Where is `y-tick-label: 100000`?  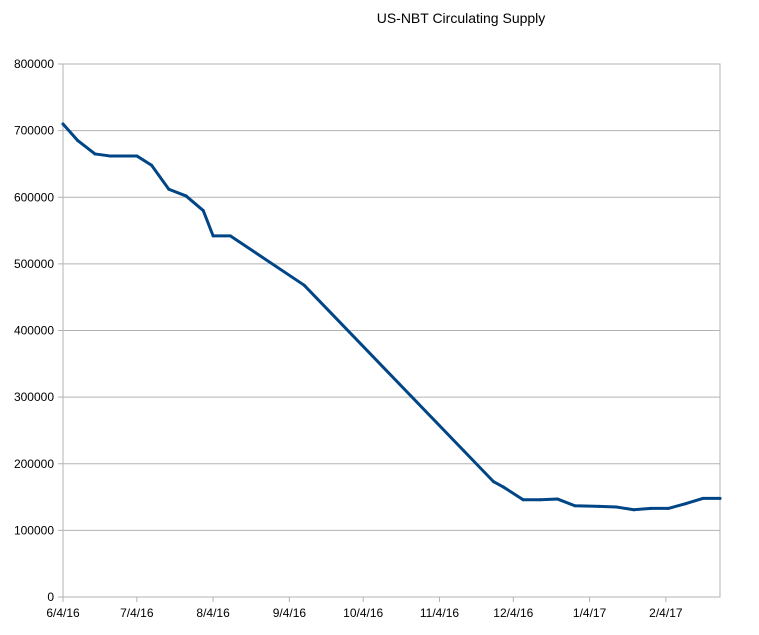
y-tick-label: 100000 is located at coordinates (34, 530).